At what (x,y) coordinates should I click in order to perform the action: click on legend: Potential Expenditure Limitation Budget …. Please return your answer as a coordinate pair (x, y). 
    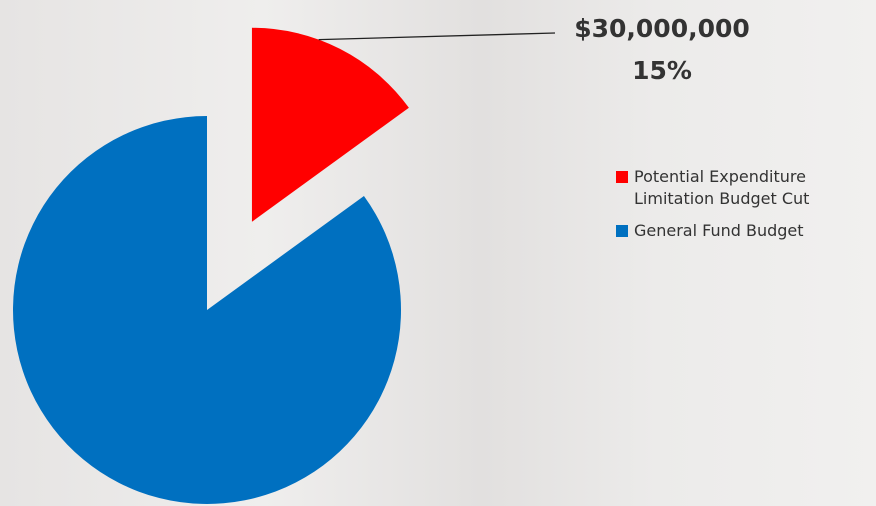
    Looking at the image, I should click on (746, 209).